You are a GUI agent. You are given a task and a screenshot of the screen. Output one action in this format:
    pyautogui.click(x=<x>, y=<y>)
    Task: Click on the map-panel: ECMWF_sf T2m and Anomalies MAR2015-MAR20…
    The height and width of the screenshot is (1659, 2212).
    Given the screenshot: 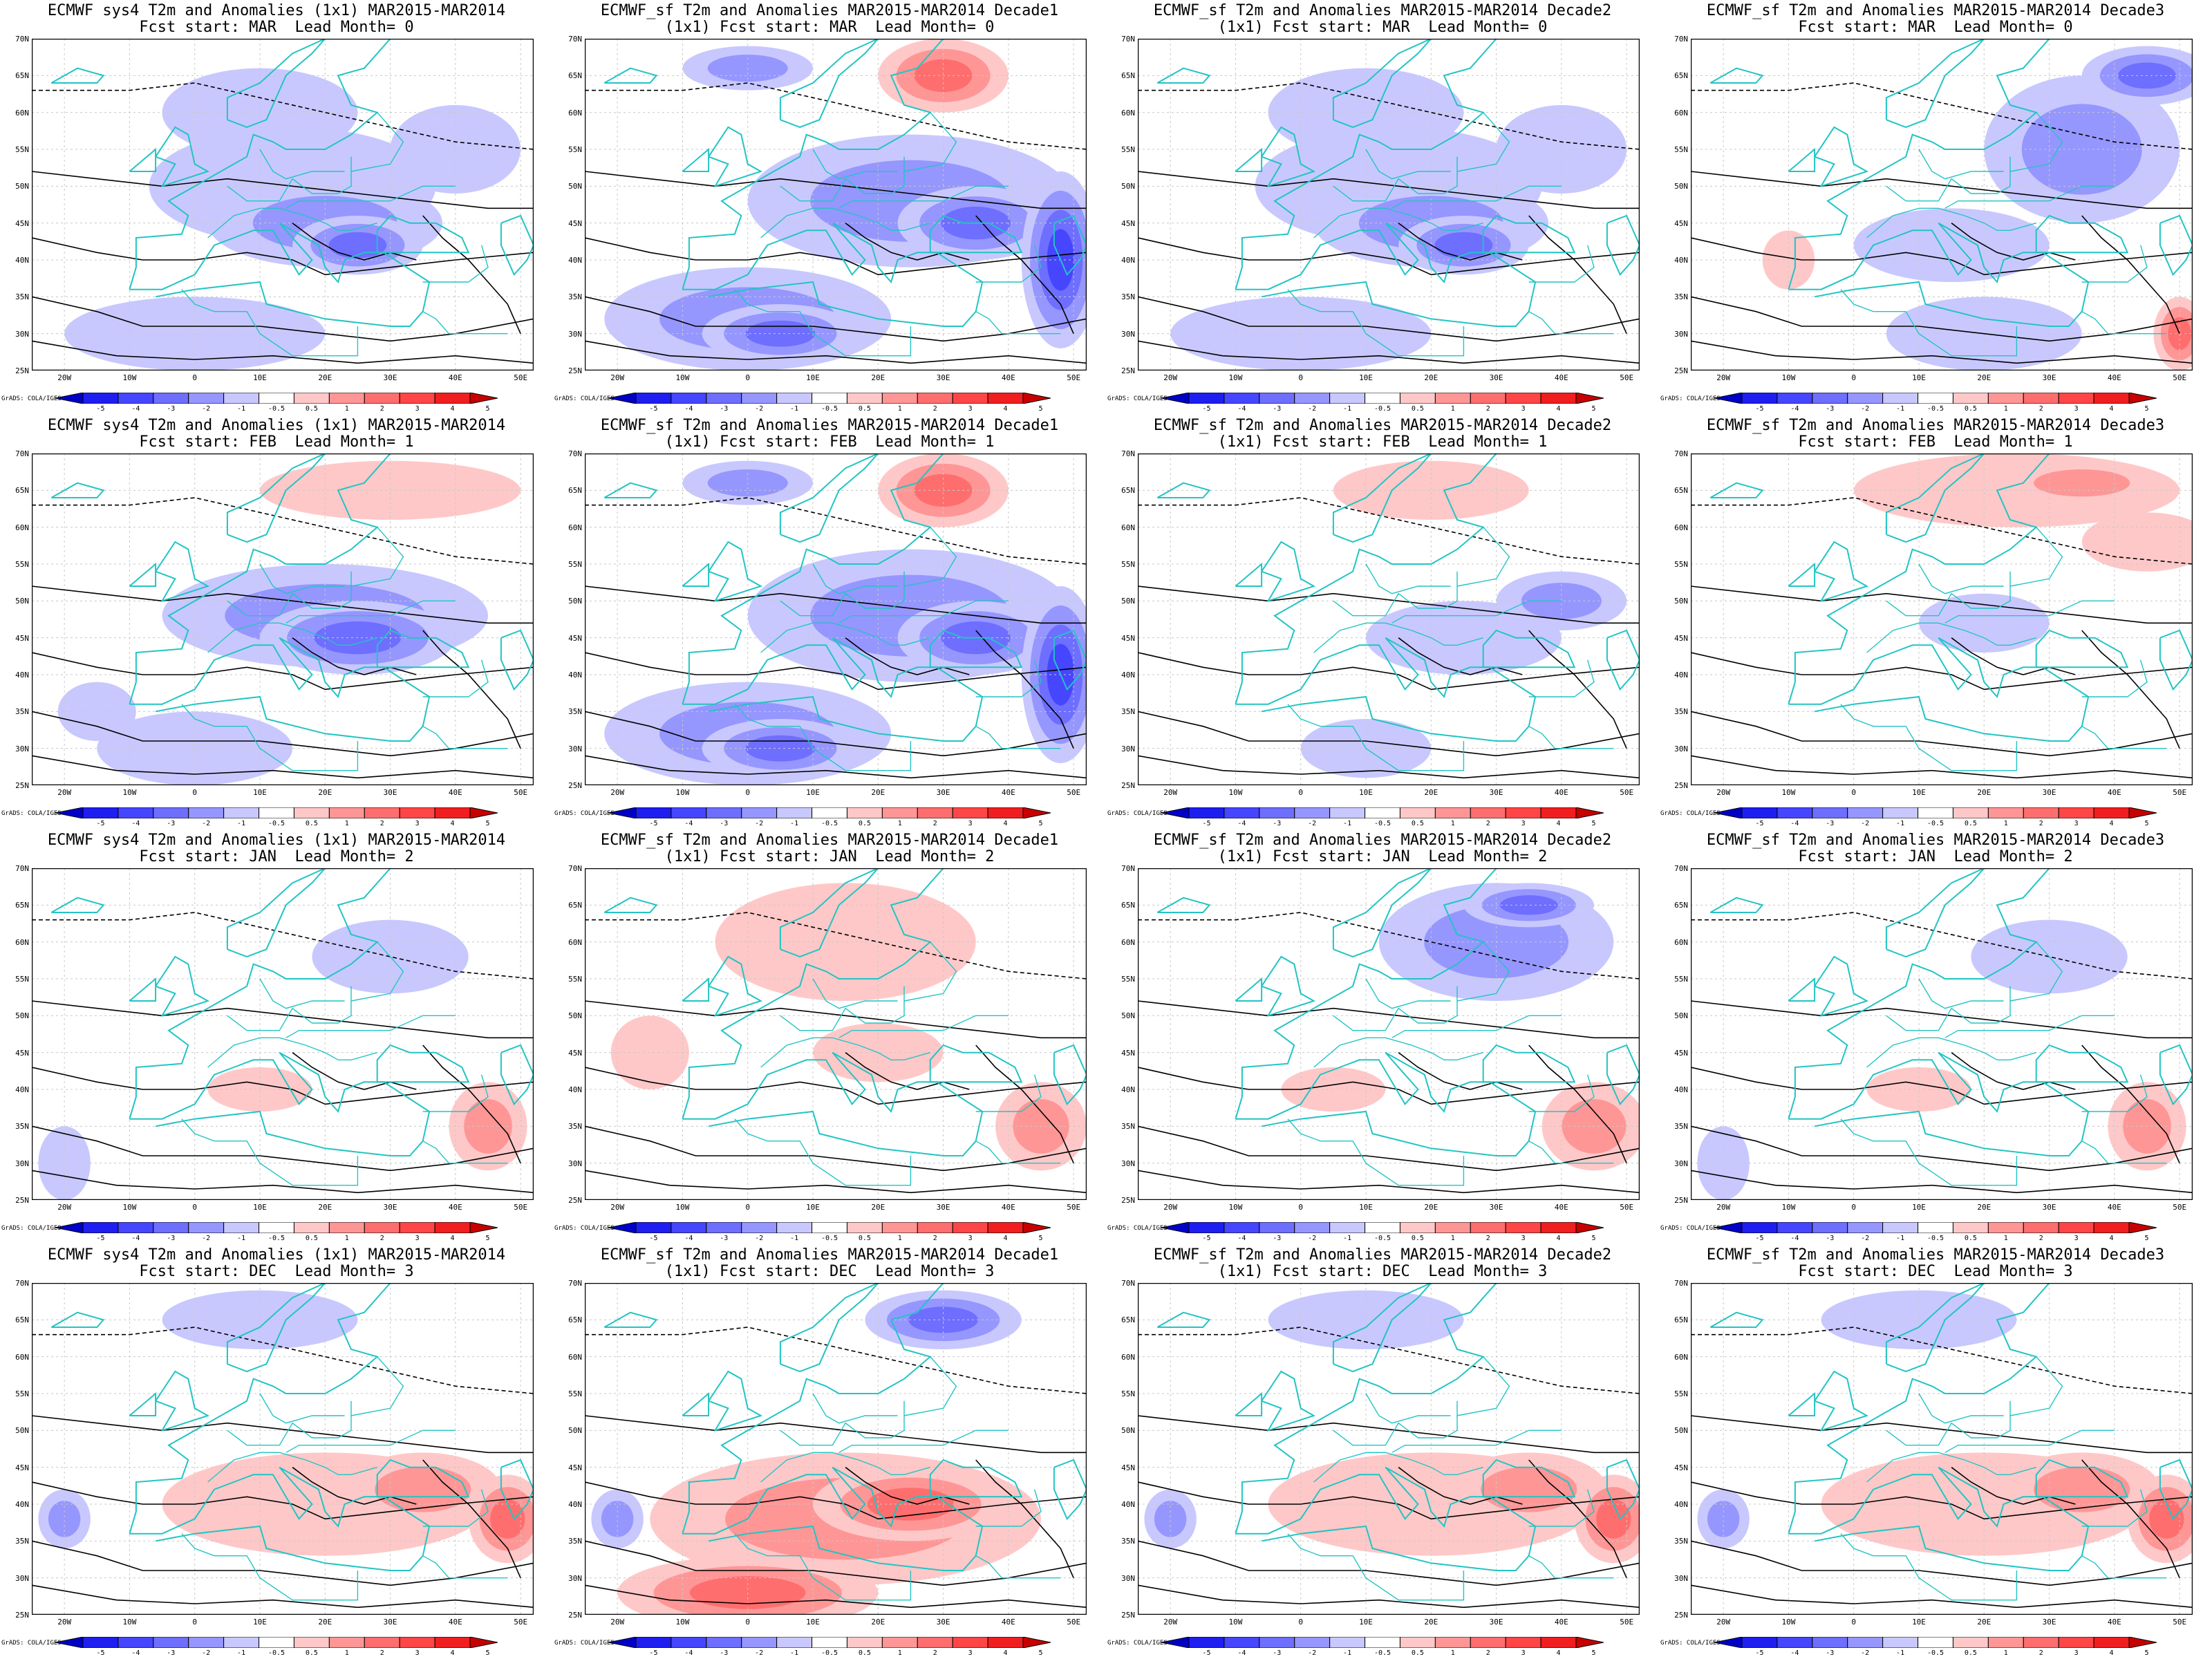 What is the action you would take?
    pyautogui.click(x=1382, y=208)
    